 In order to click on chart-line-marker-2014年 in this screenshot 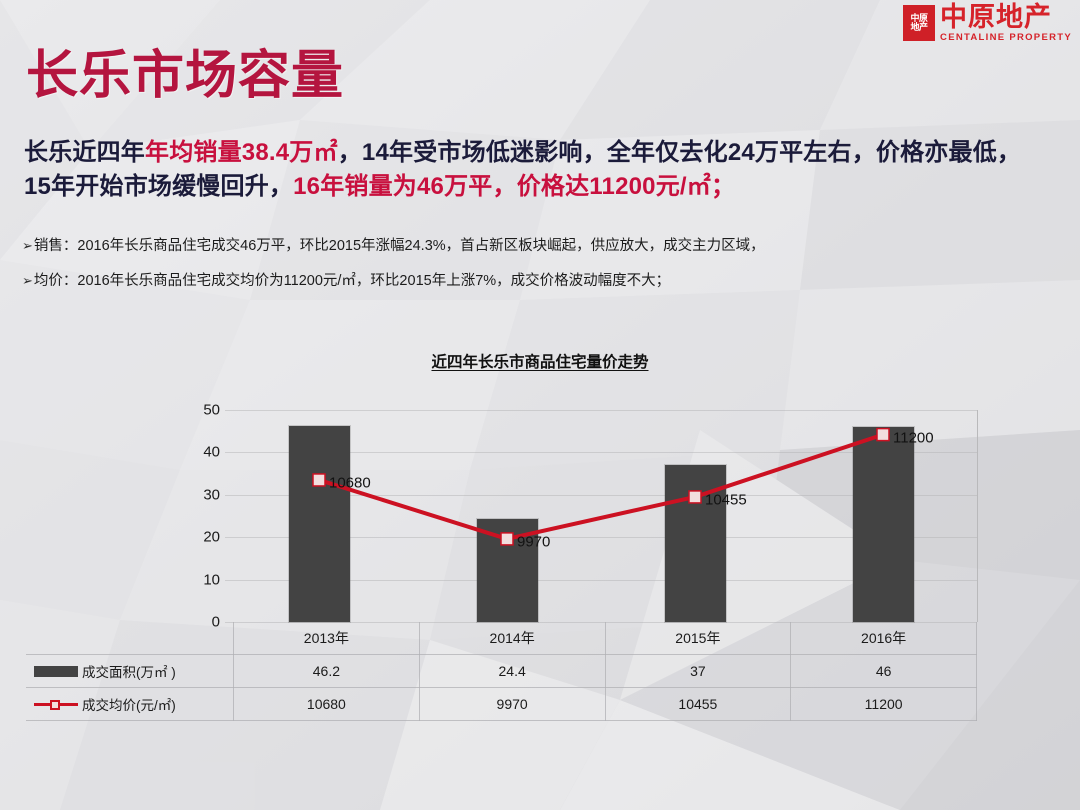, I will do `click(507, 539)`.